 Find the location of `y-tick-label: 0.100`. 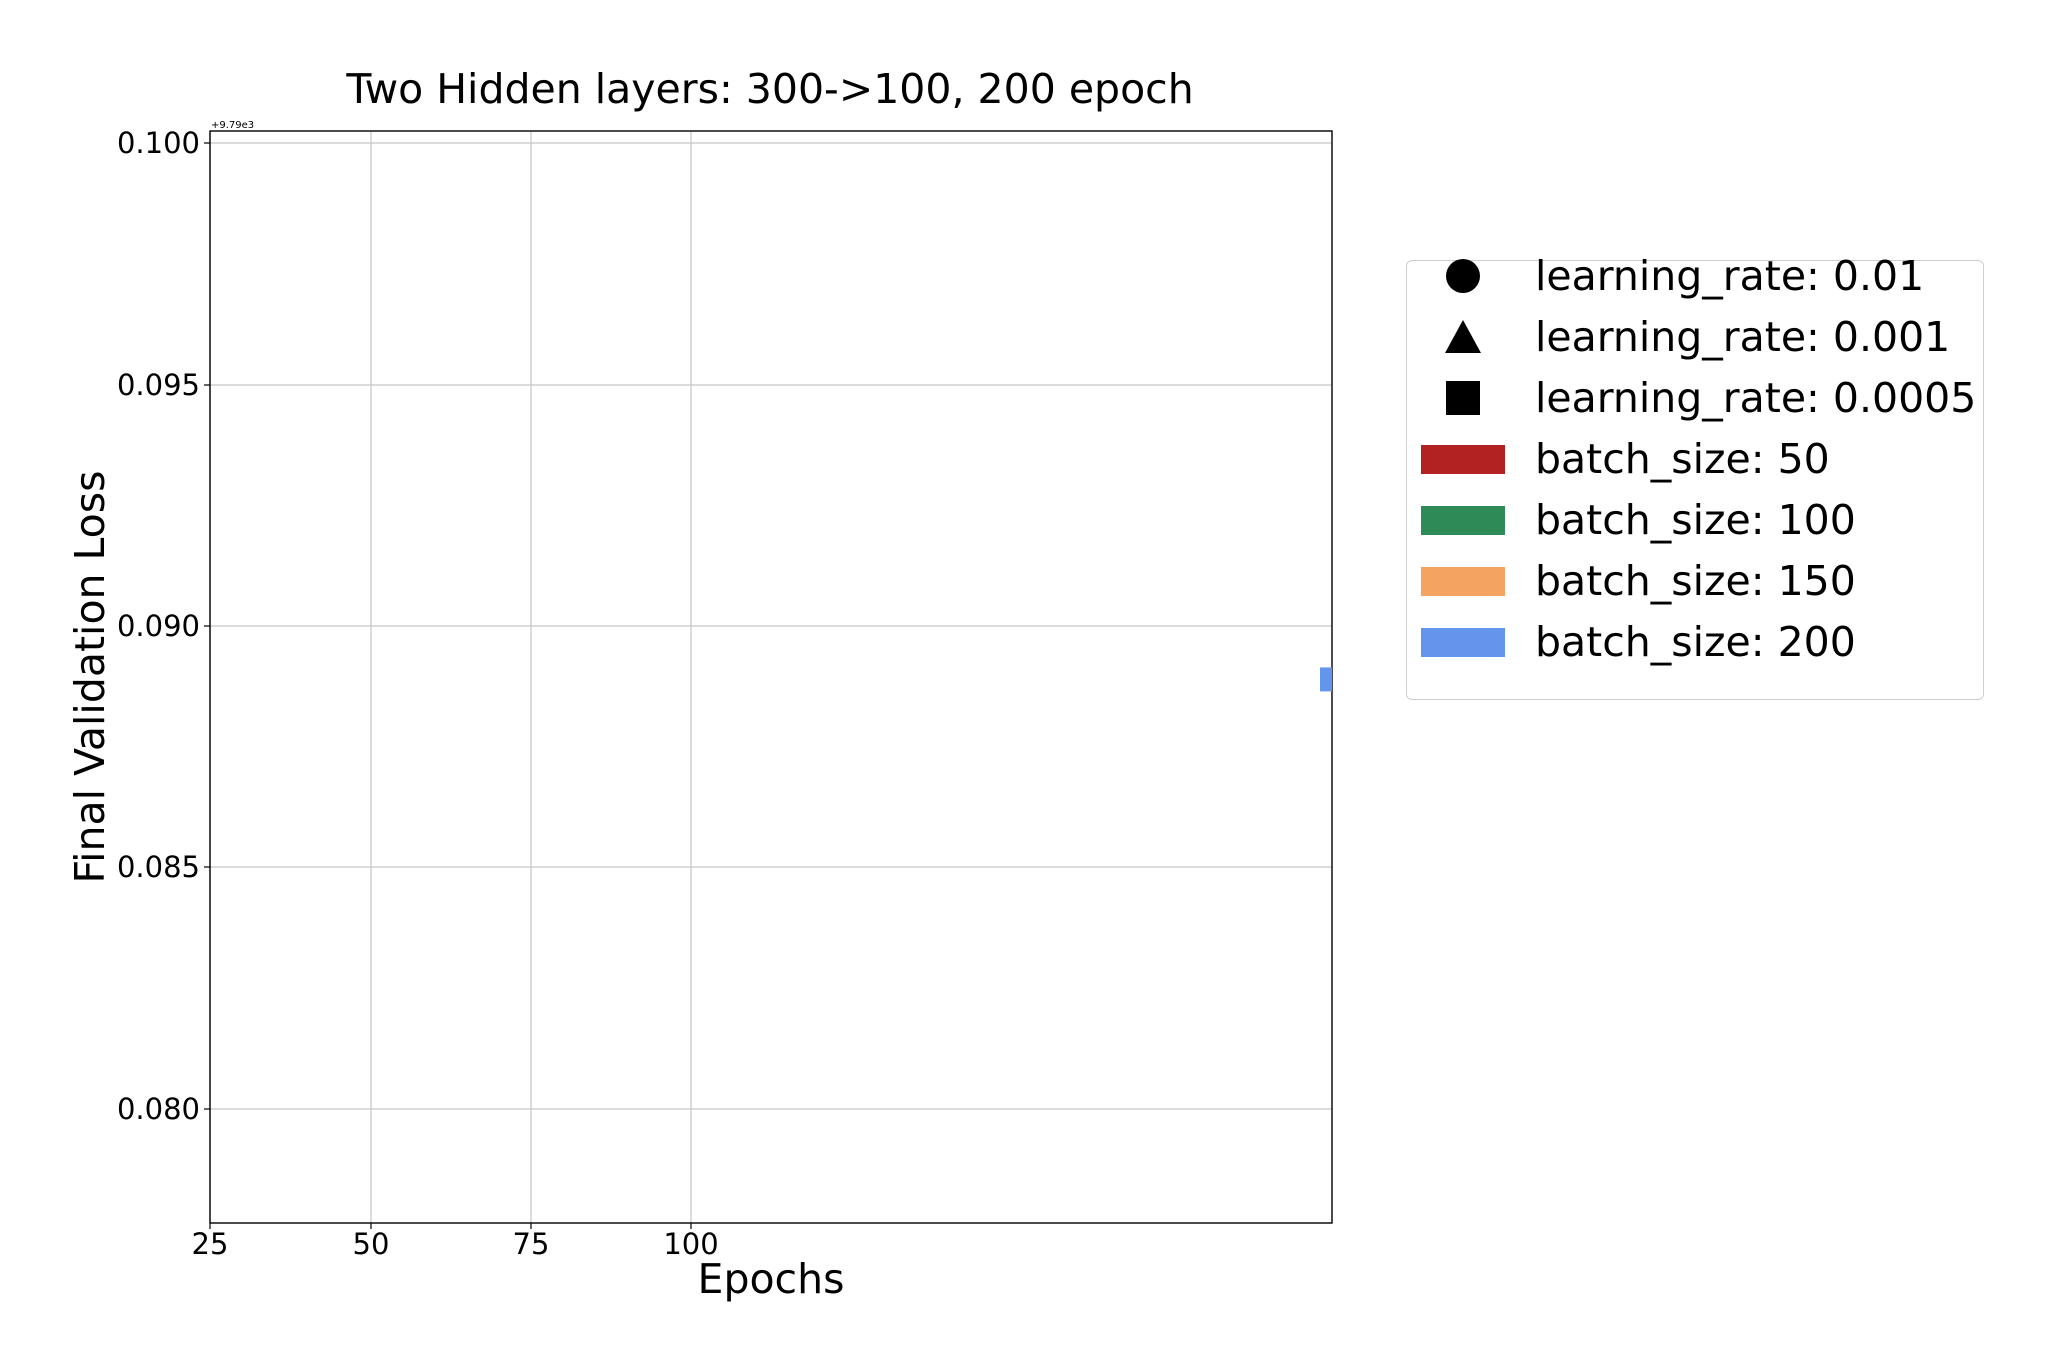

y-tick-label: 0.100 is located at coordinates (158, 143).